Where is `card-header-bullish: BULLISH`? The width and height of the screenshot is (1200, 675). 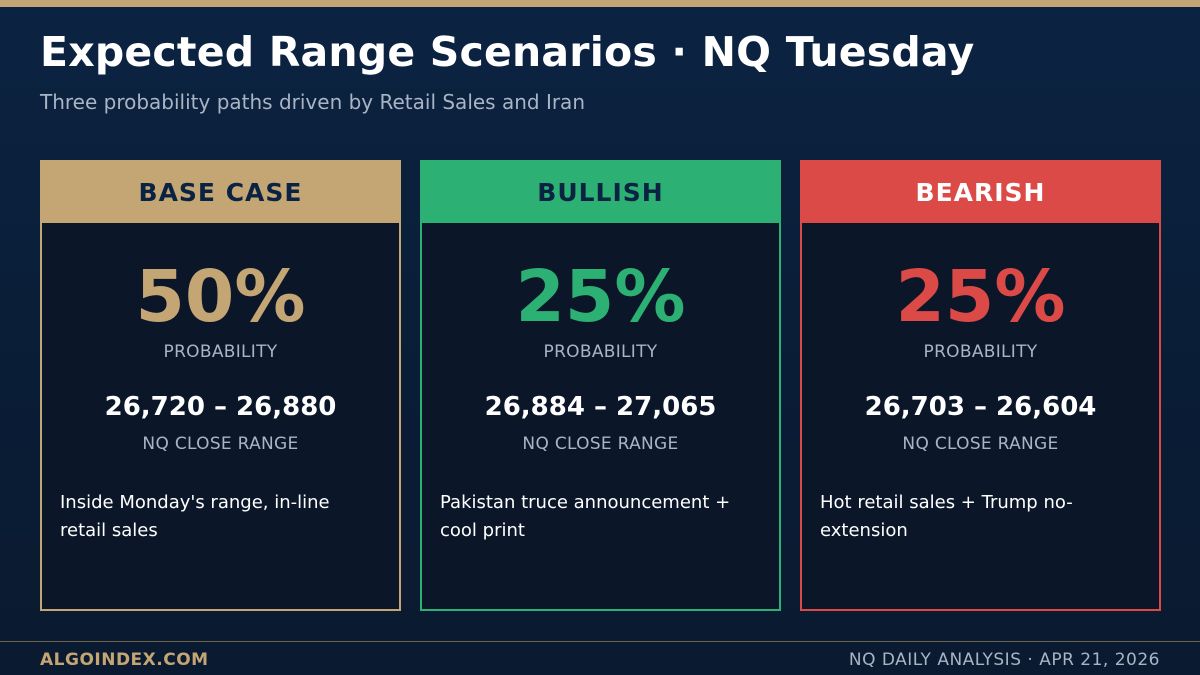 card-header-bullish: BULLISH is located at coordinates (600, 192).